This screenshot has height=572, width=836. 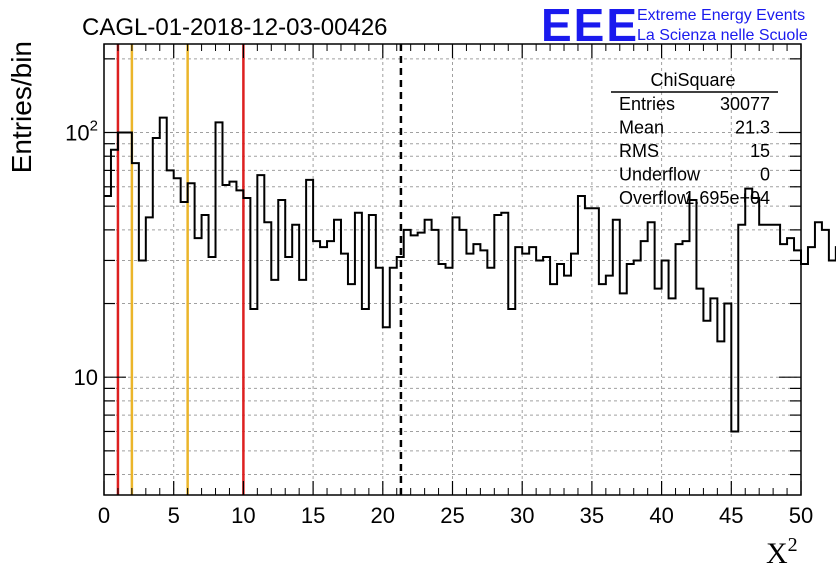 What do you see at coordinates (655, 198) in the screenshot?
I see `stats-row-label: Overflow` at bounding box center [655, 198].